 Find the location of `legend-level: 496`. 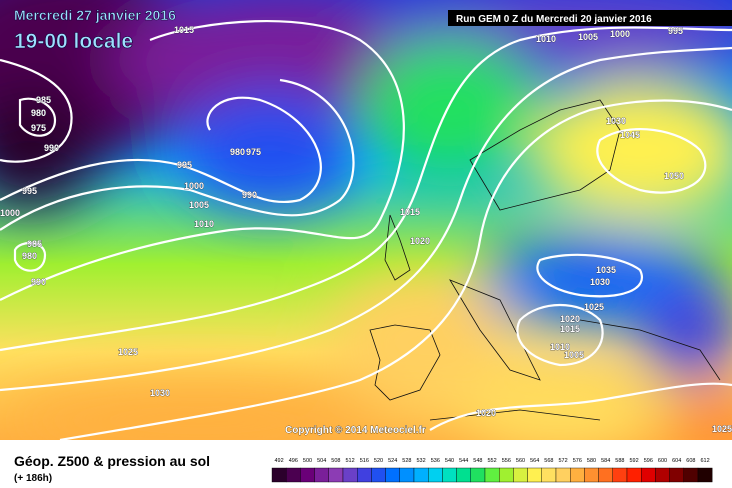

legend-level: 496 is located at coordinates (293, 461).